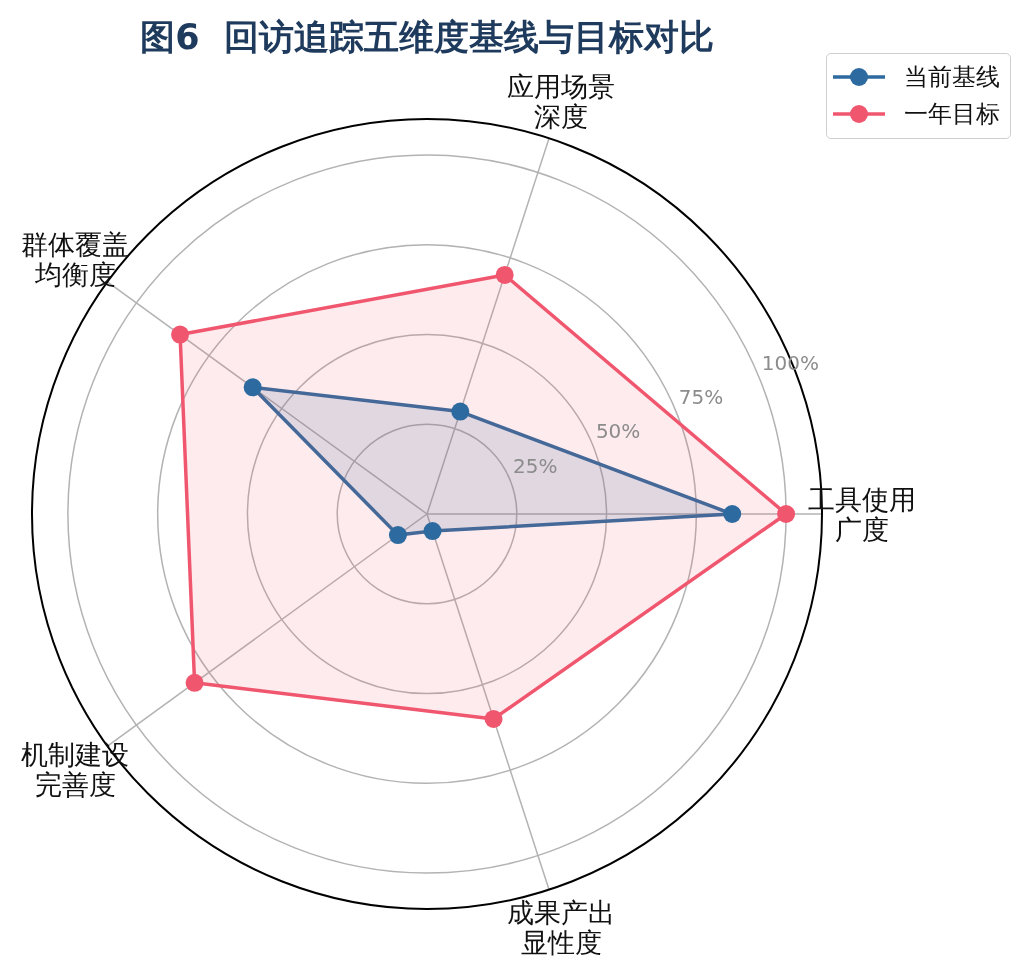  I want to click on spoke-label: 应用场景深度, so click(561, 101).